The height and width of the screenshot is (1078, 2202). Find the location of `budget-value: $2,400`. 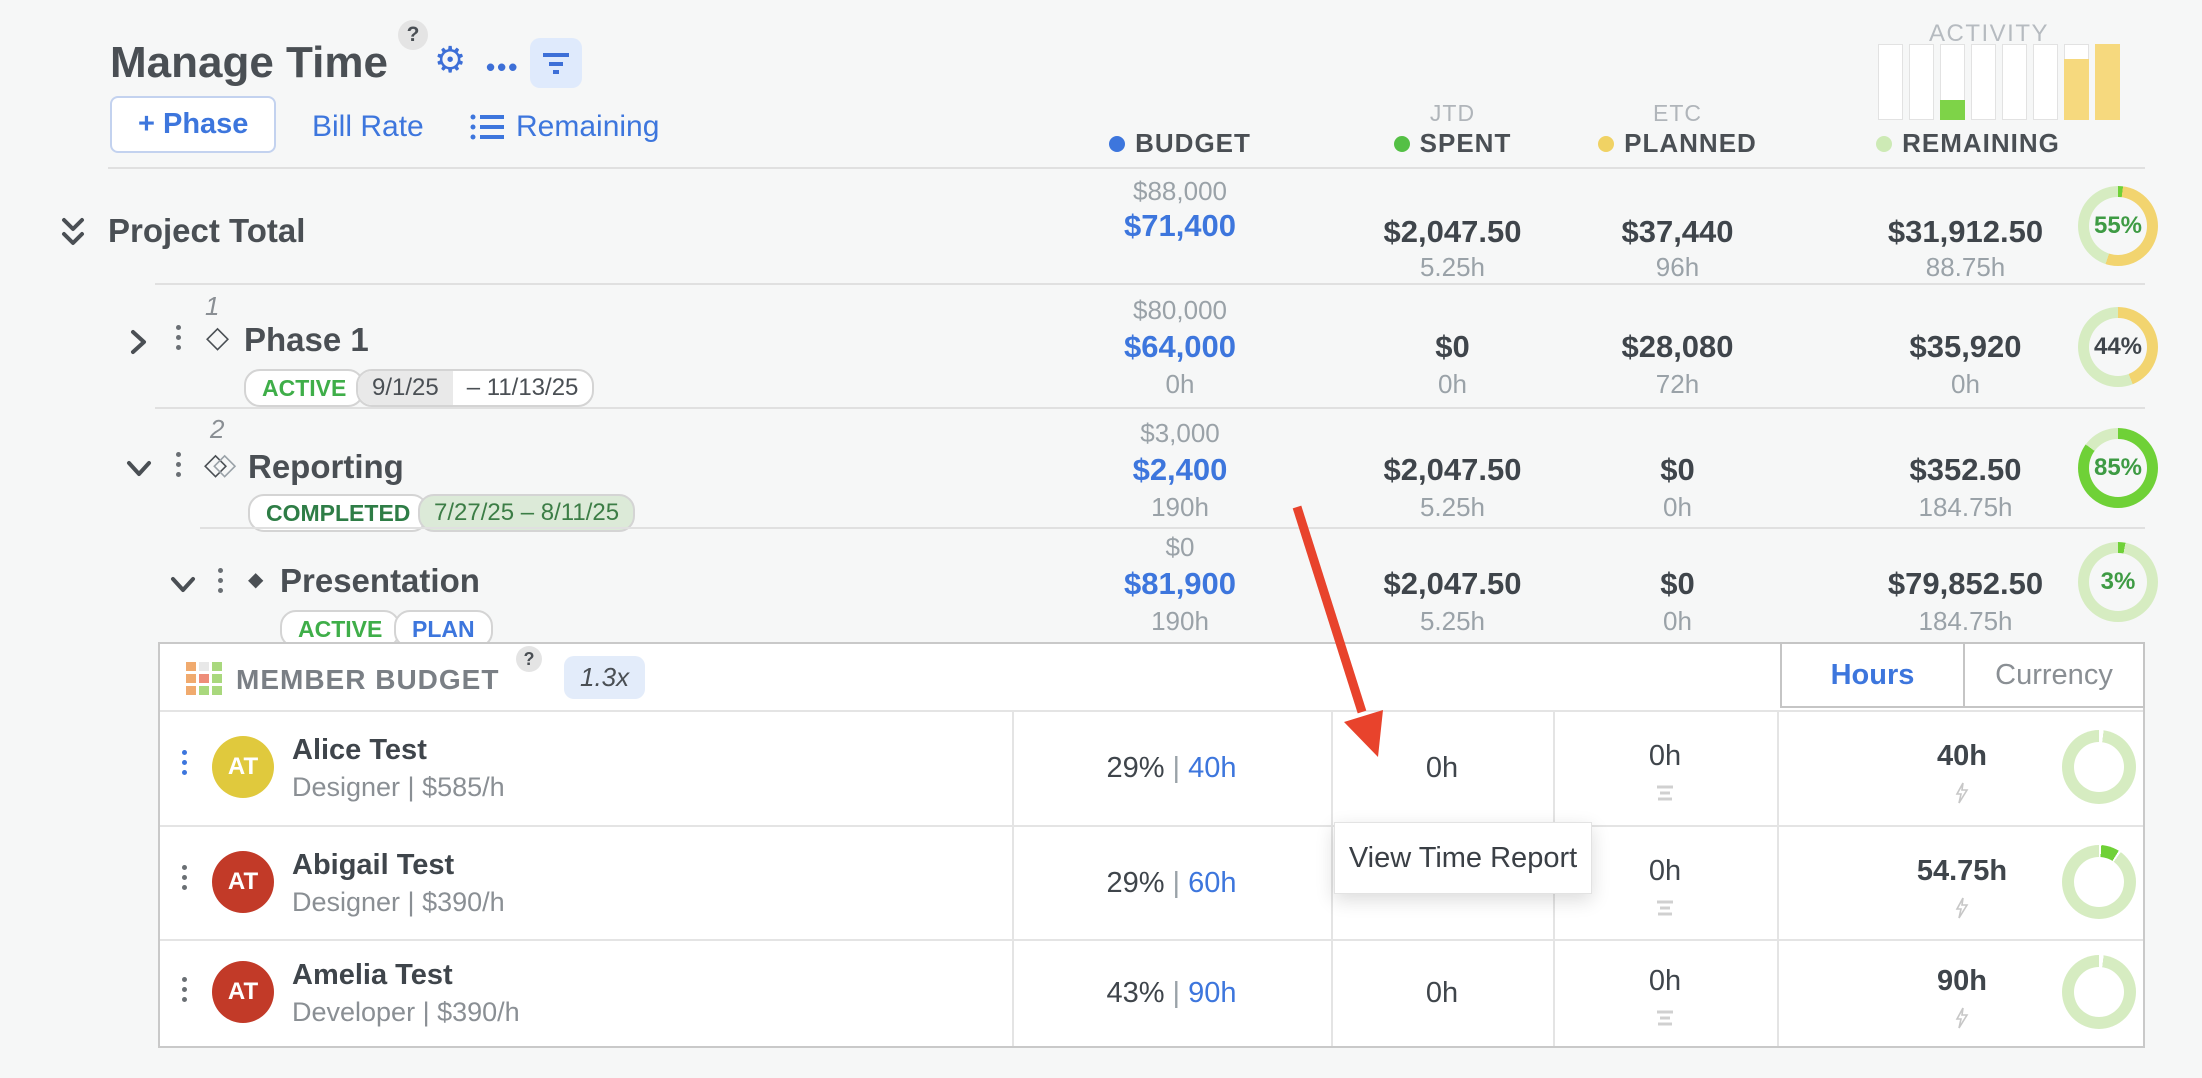

budget-value: $2,400 is located at coordinates (1180, 469).